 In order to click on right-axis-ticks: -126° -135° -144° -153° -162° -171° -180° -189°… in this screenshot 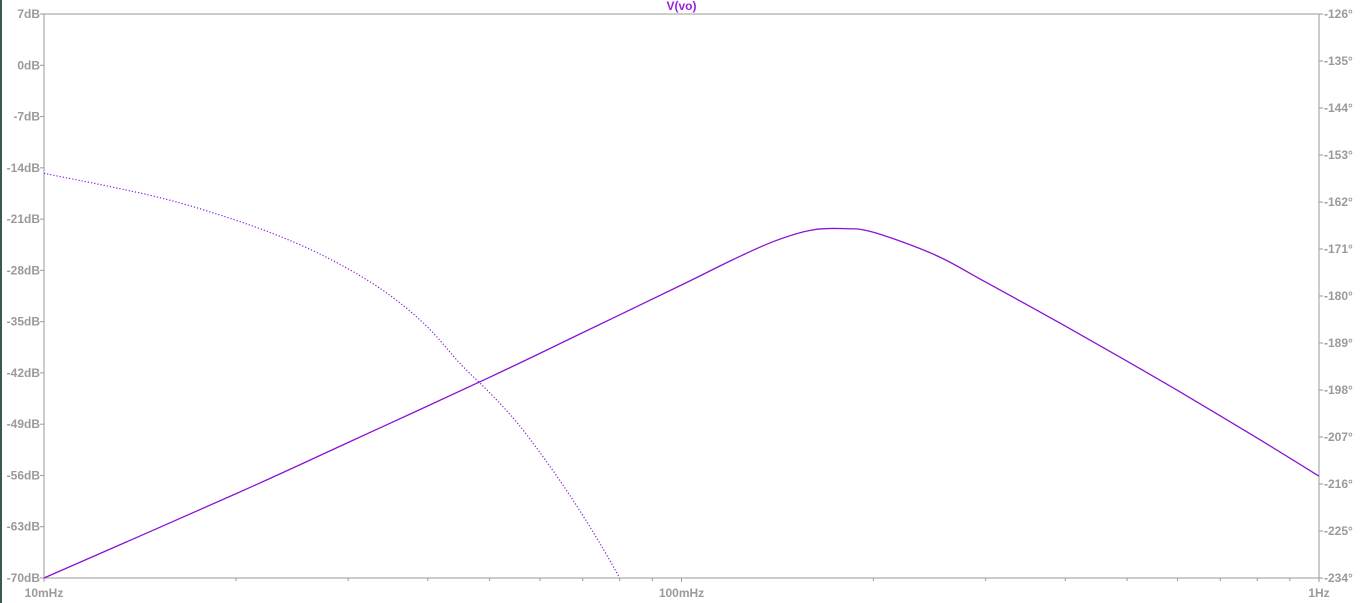, I will do `click(1336, 296)`.